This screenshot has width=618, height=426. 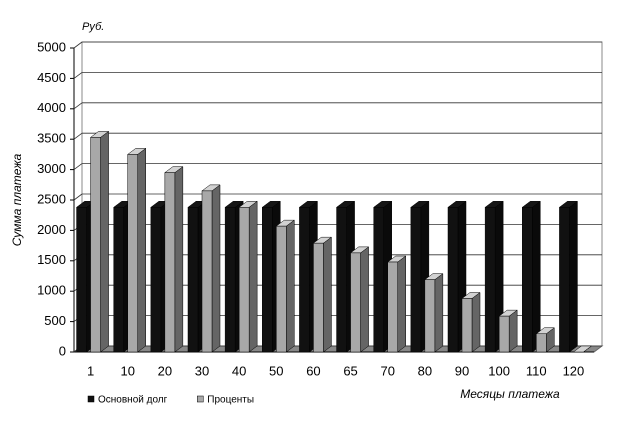 I want to click on y-tick-label: 500, so click(x=55, y=320).